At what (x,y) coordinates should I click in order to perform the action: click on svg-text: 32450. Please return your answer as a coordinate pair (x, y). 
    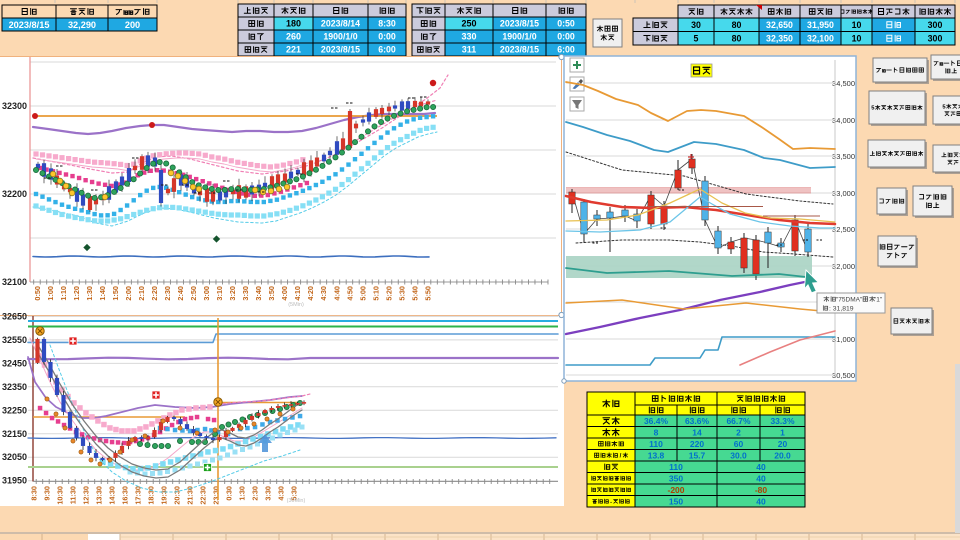
    Looking at the image, I should click on (14, 363).